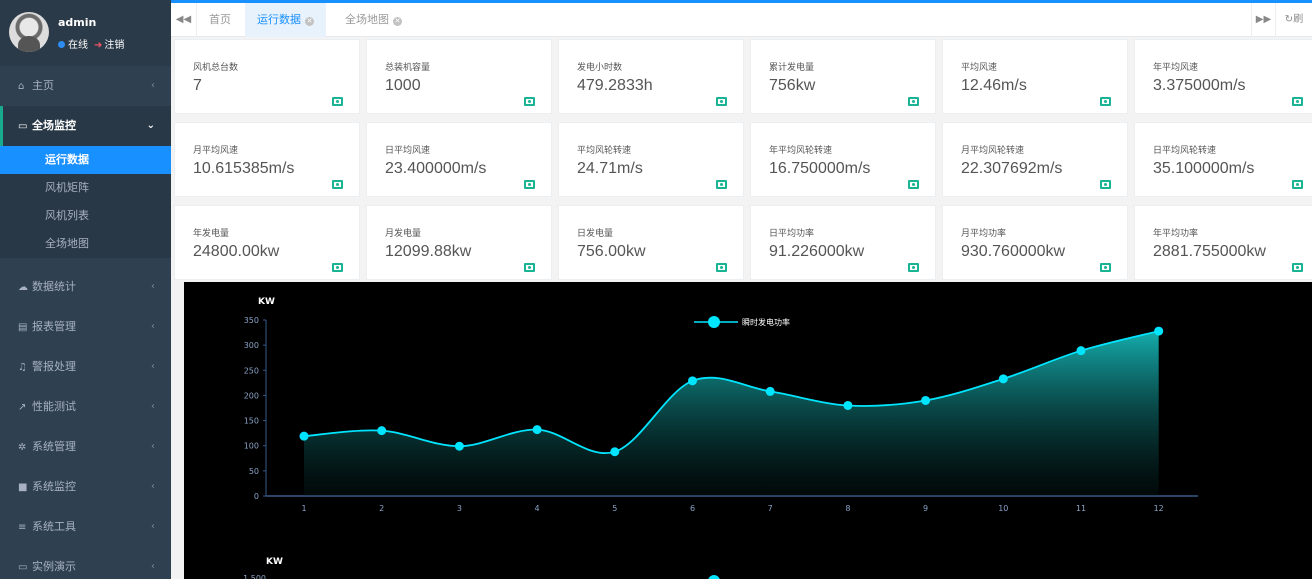  Describe the element at coordinates (251, 345) in the screenshot. I see `y-tick-label: 300` at that location.